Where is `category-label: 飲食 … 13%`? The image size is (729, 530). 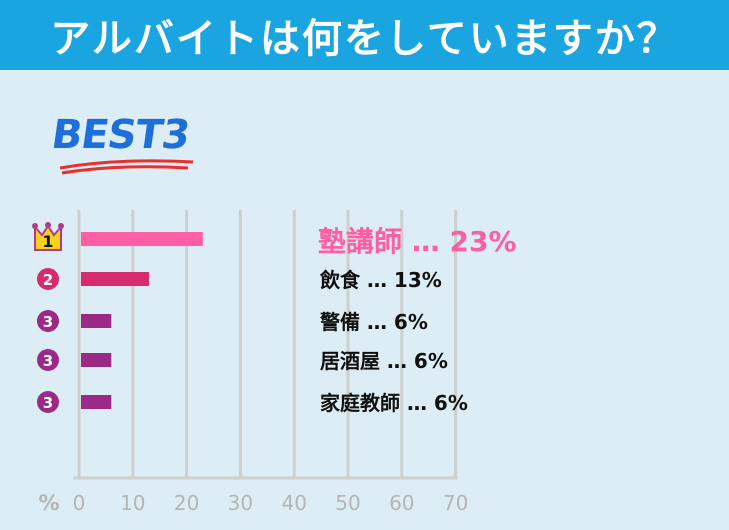 category-label: 飲食 … 13% is located at coordinates (380, 280).